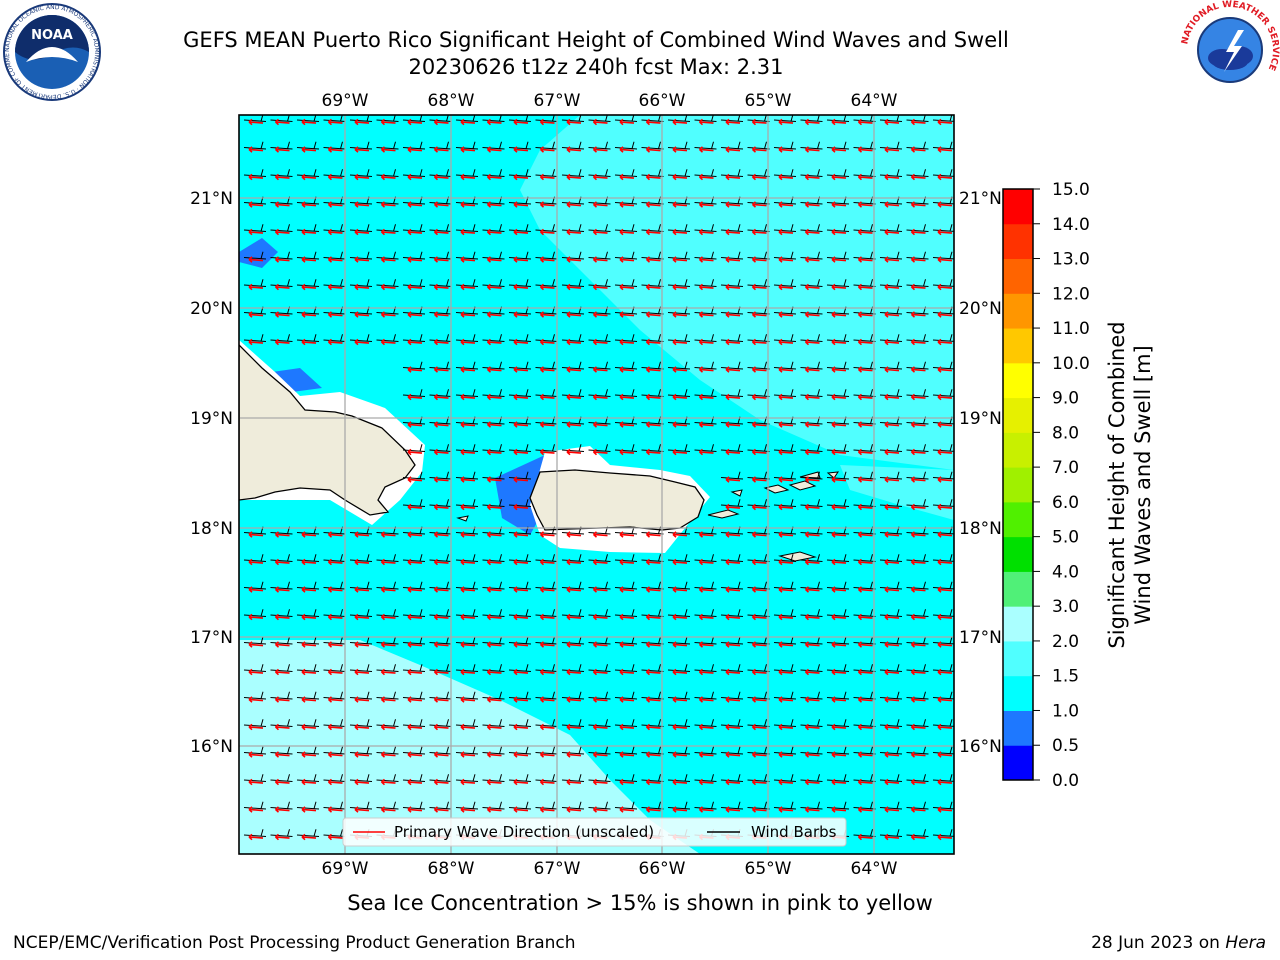 The width and height of the screenshot is (1280, 960). Describe the element at coordinates (258, 253) in the screenshot. I see `wave-contour-low-nw` at that location.